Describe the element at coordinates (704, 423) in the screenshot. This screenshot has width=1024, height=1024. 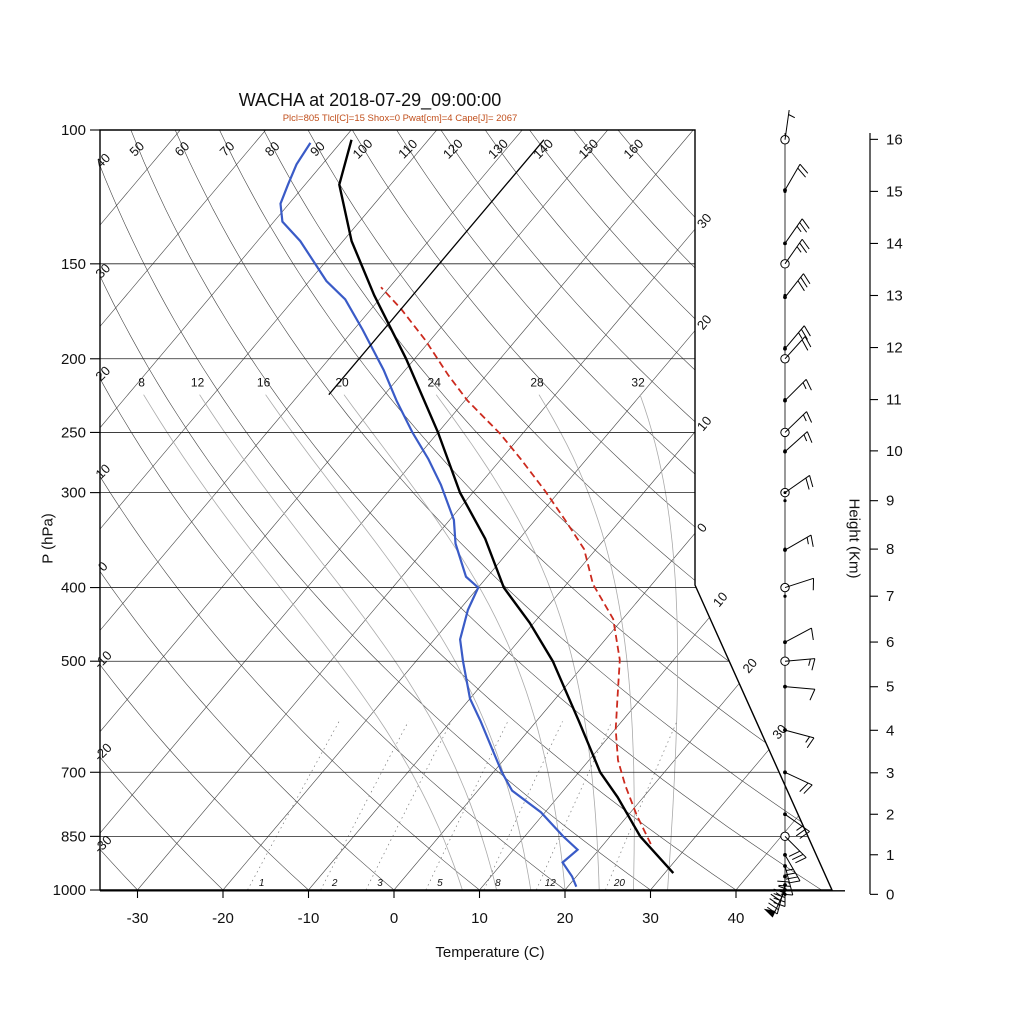
I see `isotherm-edge-label: 10` at that location.